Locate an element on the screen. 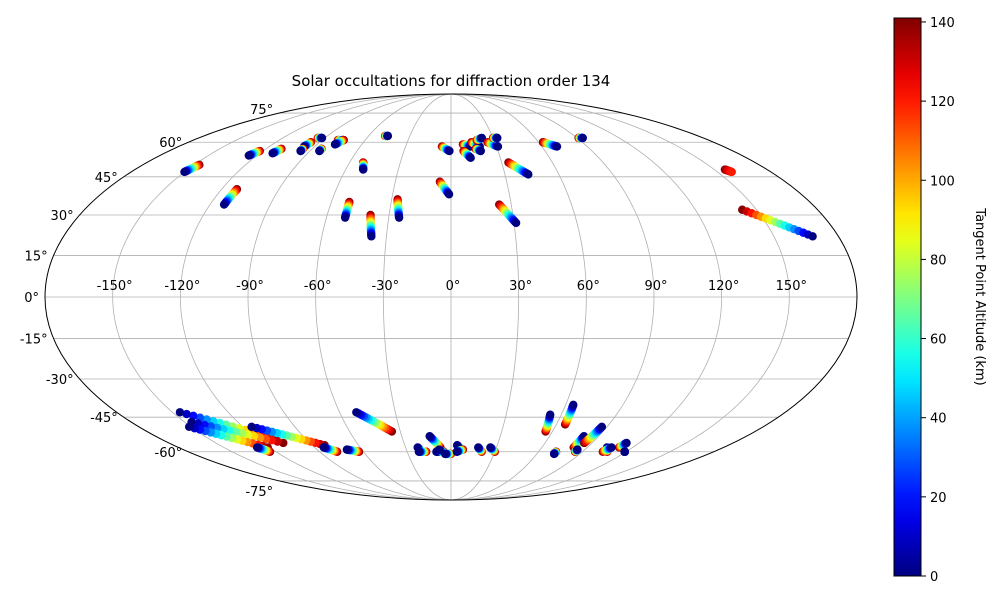 This screenshot has width=1000, height=605. latitude-tick-label: 45° is located at coordinates (106, 178).